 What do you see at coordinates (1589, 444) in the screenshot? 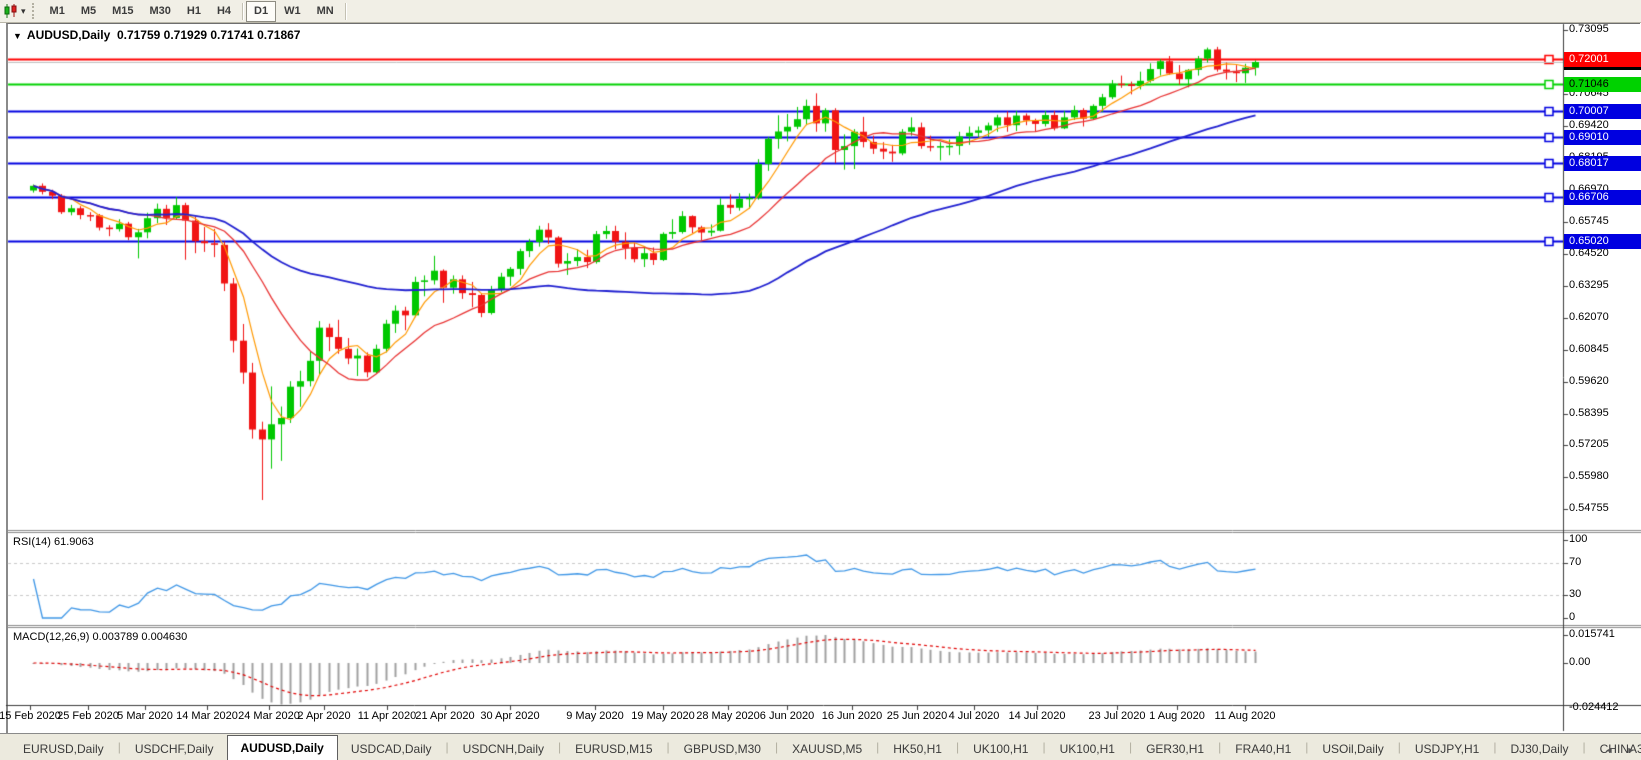
I see `price-tick-label: 0.57205` at bounding box center [1589, 444].